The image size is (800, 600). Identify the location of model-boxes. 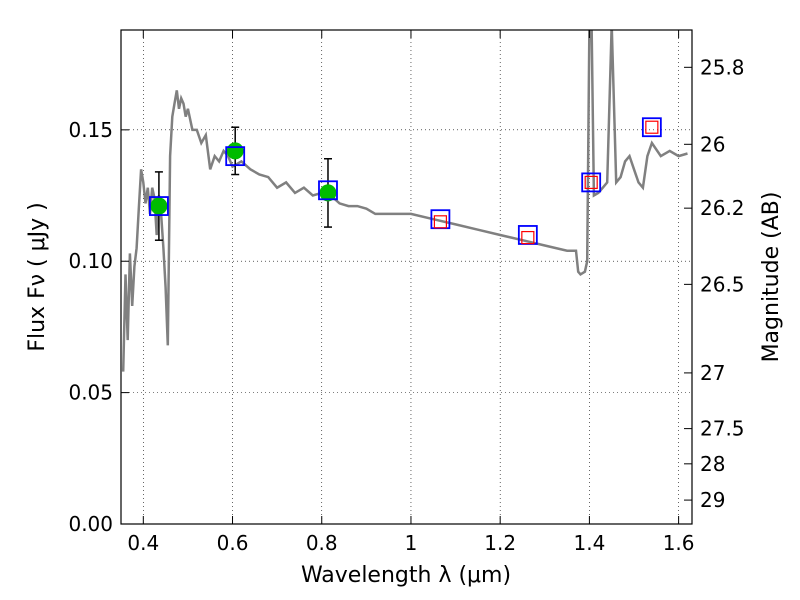
(405, 181).